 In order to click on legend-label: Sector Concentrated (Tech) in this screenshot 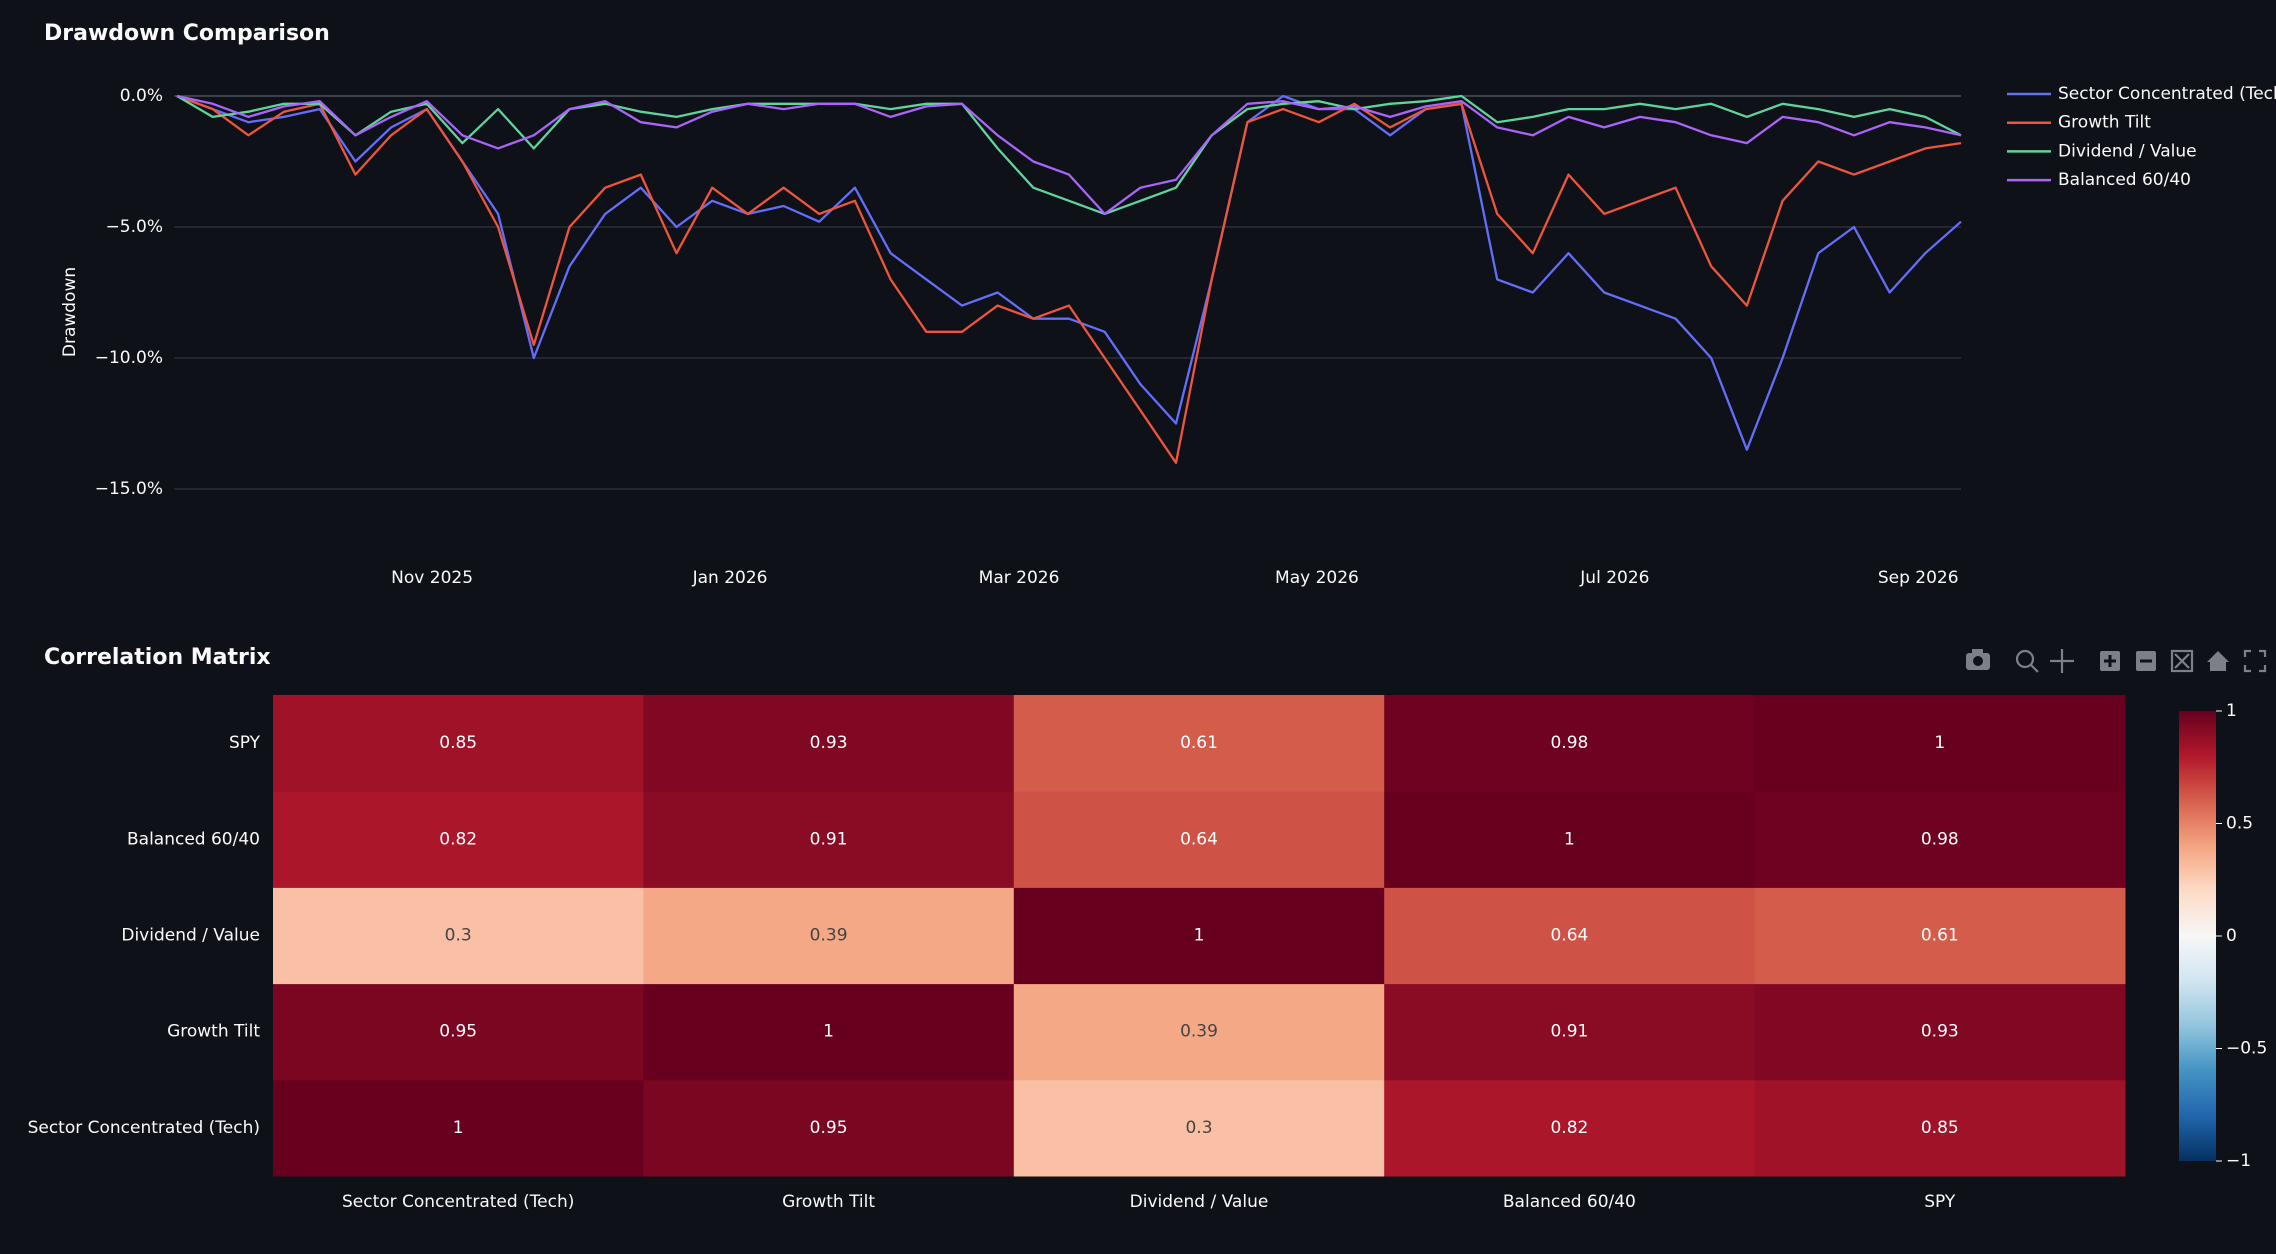, I will do `click(2167, 94)`.